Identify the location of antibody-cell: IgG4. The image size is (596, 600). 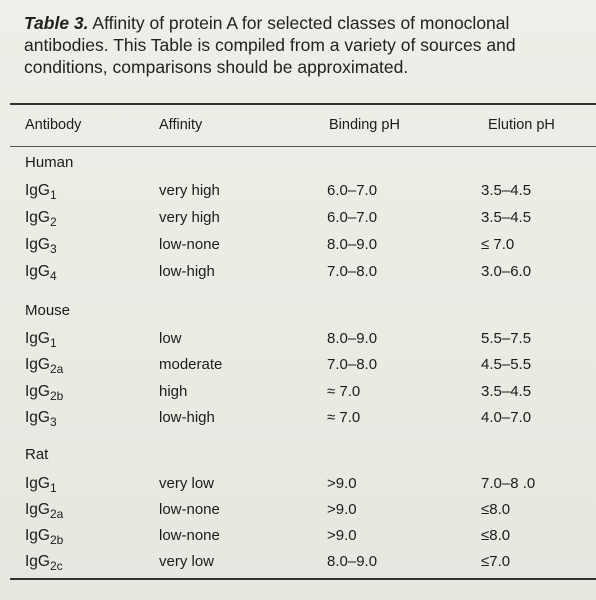
(41, 273).